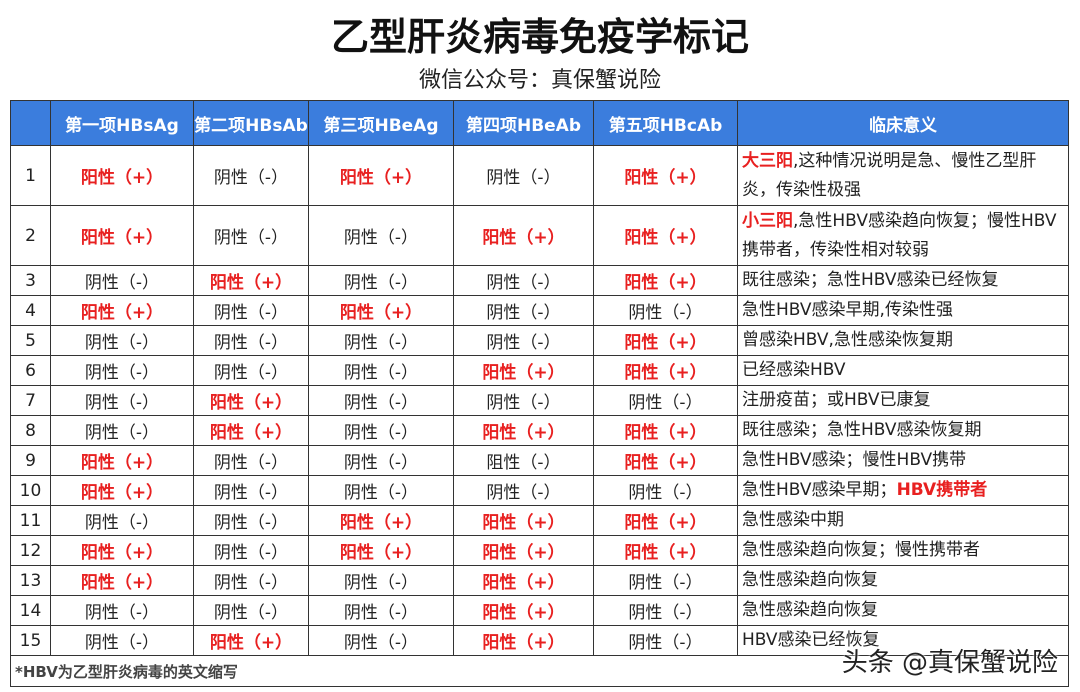  What do you see at coordinates (122, 123) in the screenshot?
I see `column-header: 第一项HBsAg` at bounding box center [122, 123].